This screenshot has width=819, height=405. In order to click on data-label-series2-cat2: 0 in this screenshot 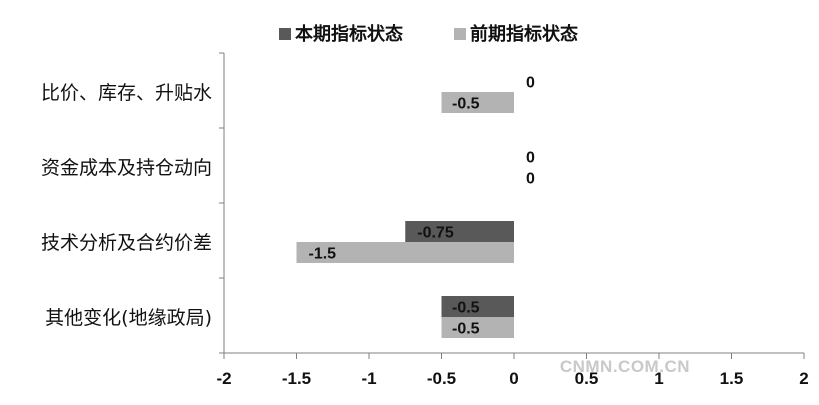, I will do `click(530, 179)`.